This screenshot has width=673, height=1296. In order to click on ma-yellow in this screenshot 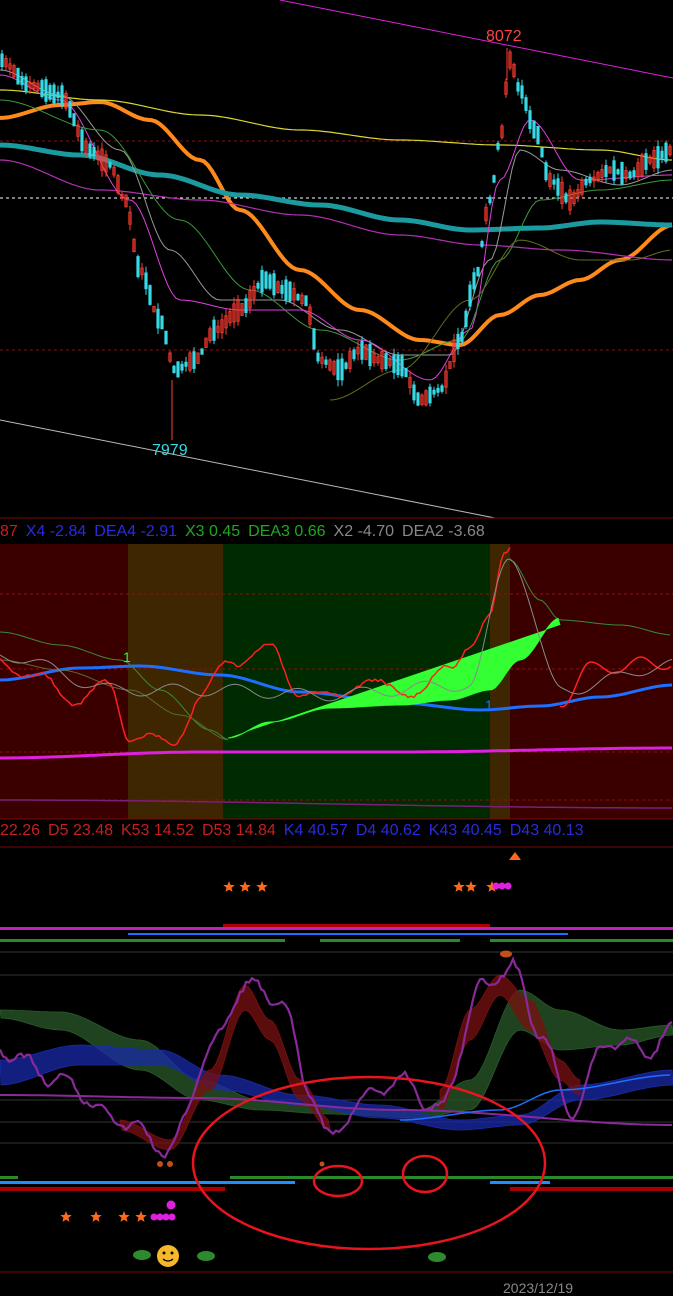, I will do `click(336, 125)`.